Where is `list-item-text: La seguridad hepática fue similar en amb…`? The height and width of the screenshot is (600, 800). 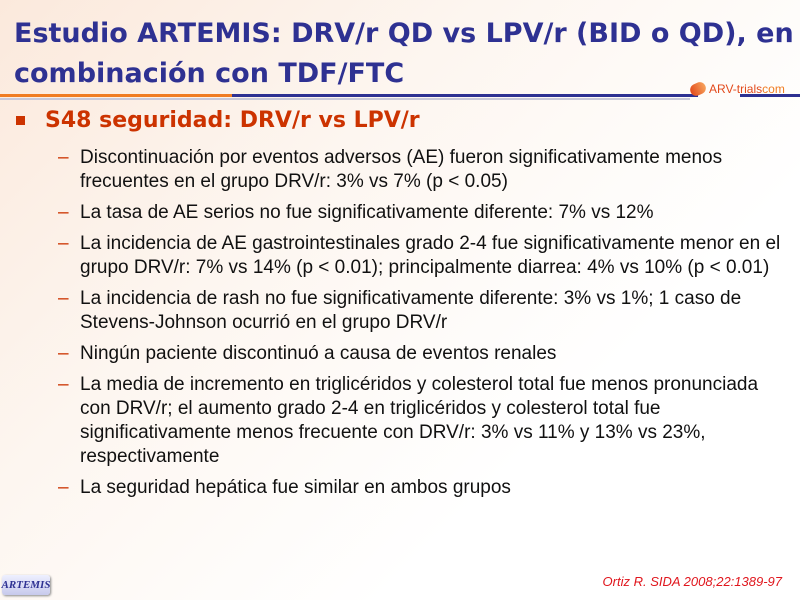 list-item-text: La seguridad hepática fue similar en amb… is located at coordinates (295, 487).